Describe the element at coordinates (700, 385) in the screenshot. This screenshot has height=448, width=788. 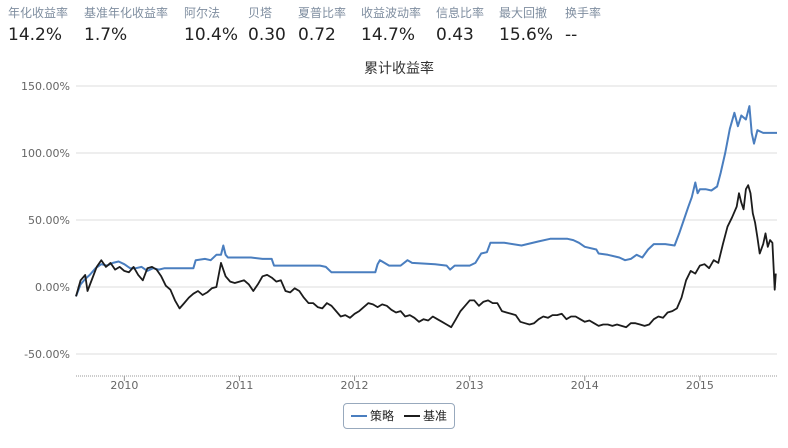
I see `x-tick-label: 2015` at that location.